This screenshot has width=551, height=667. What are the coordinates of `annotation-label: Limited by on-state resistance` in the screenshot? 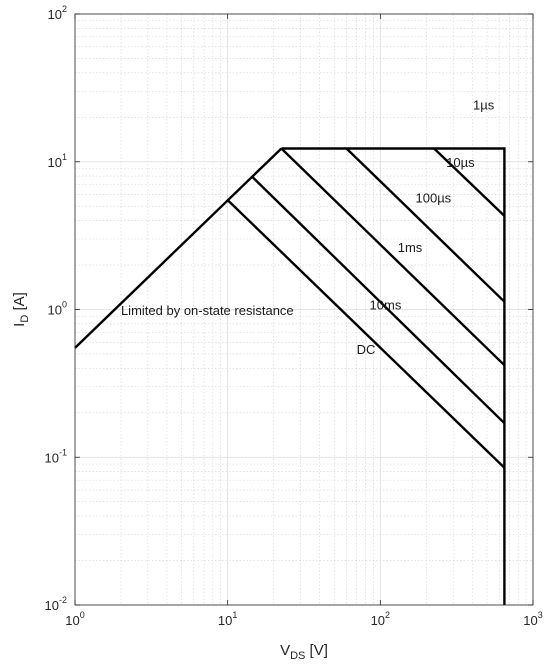 It's located at (207, 310).